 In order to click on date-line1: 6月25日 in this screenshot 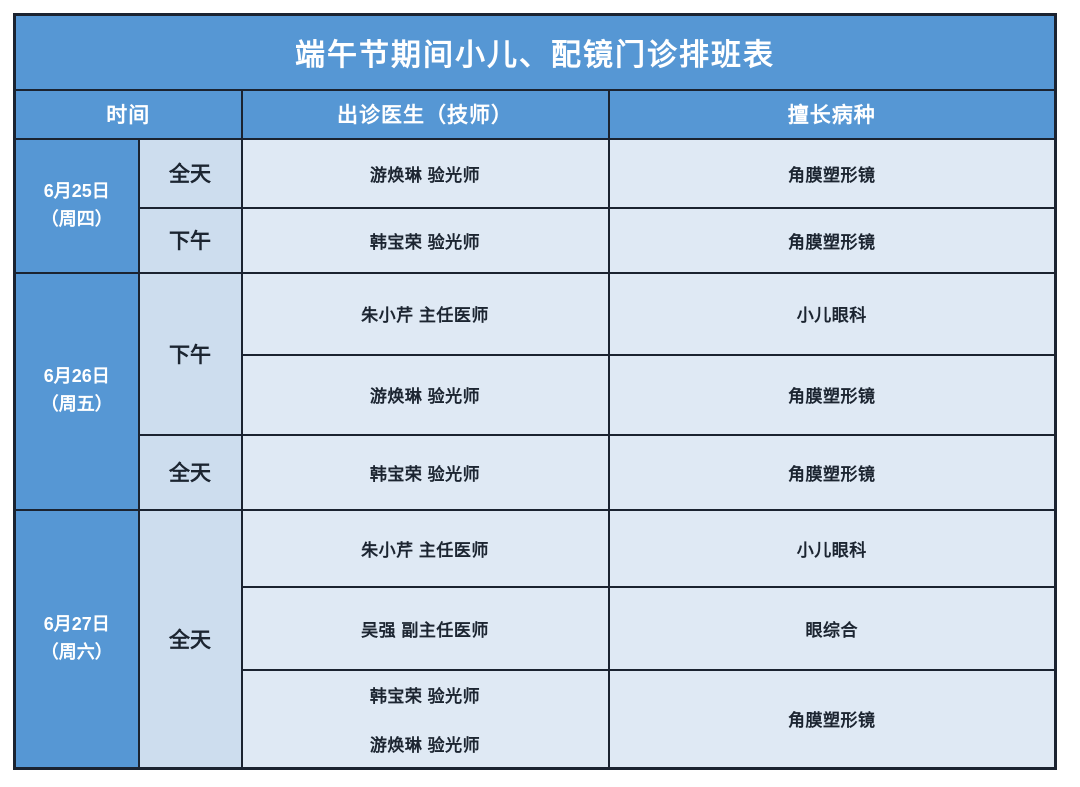, I will do `click(76, 190)`.